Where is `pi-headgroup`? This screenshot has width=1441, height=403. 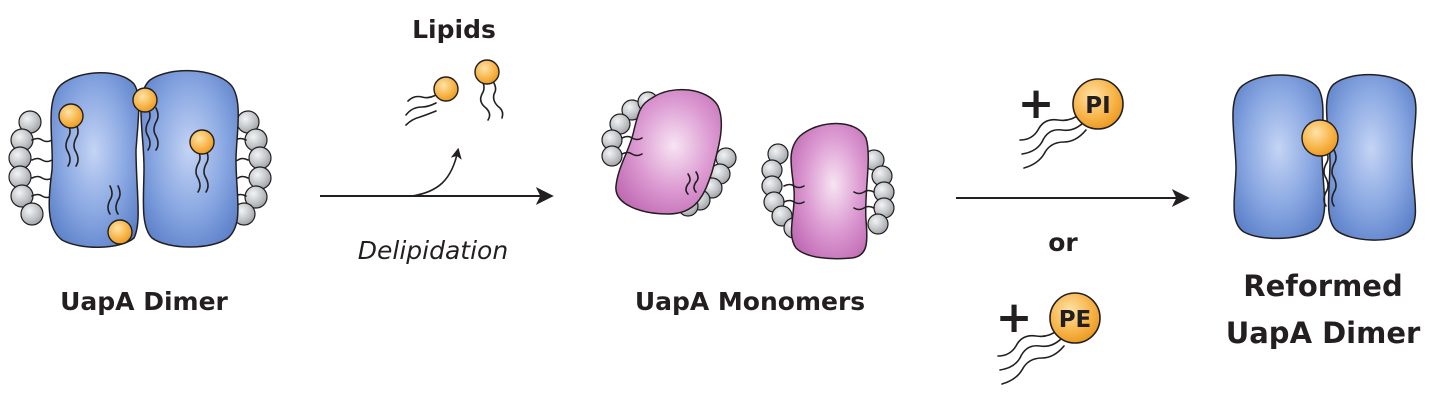 pi-headgroup is located at coordinates (1098, 104).